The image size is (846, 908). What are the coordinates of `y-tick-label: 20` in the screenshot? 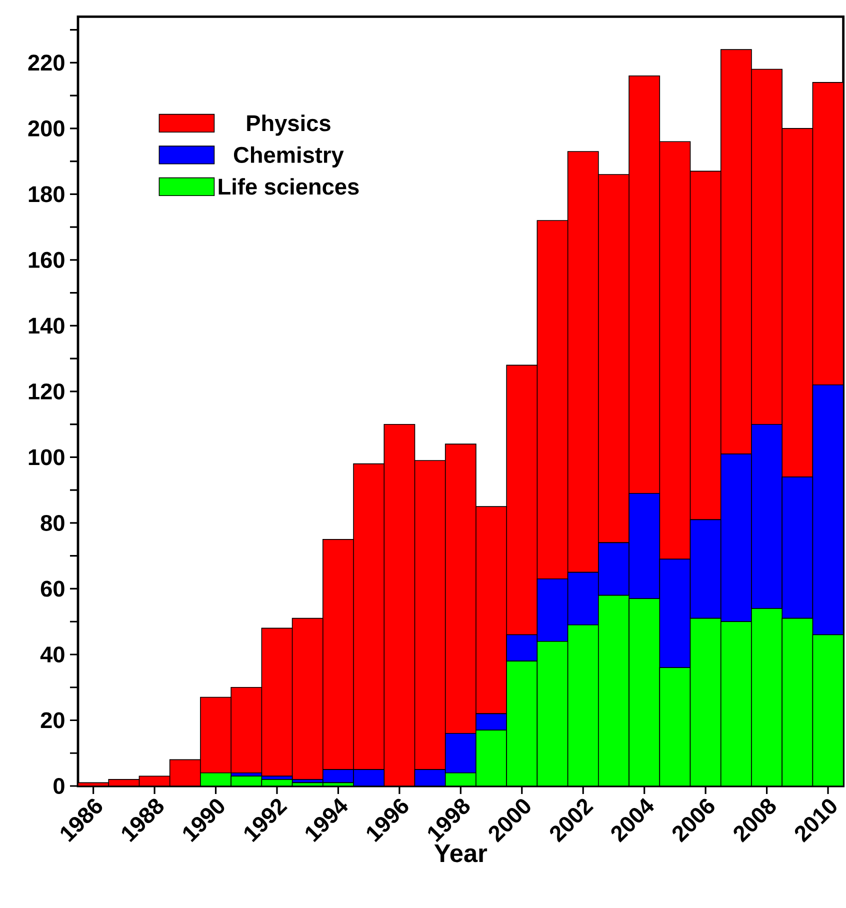 It's located at (52, 720).